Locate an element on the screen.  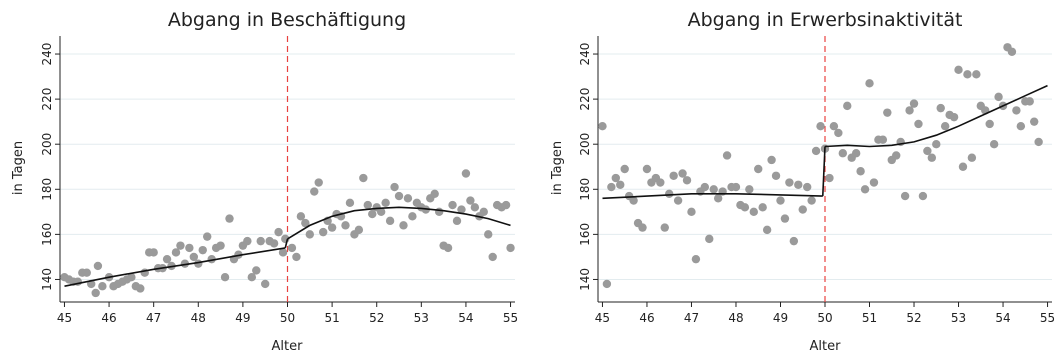
fit-line-right is located at coordinates (399, 223).